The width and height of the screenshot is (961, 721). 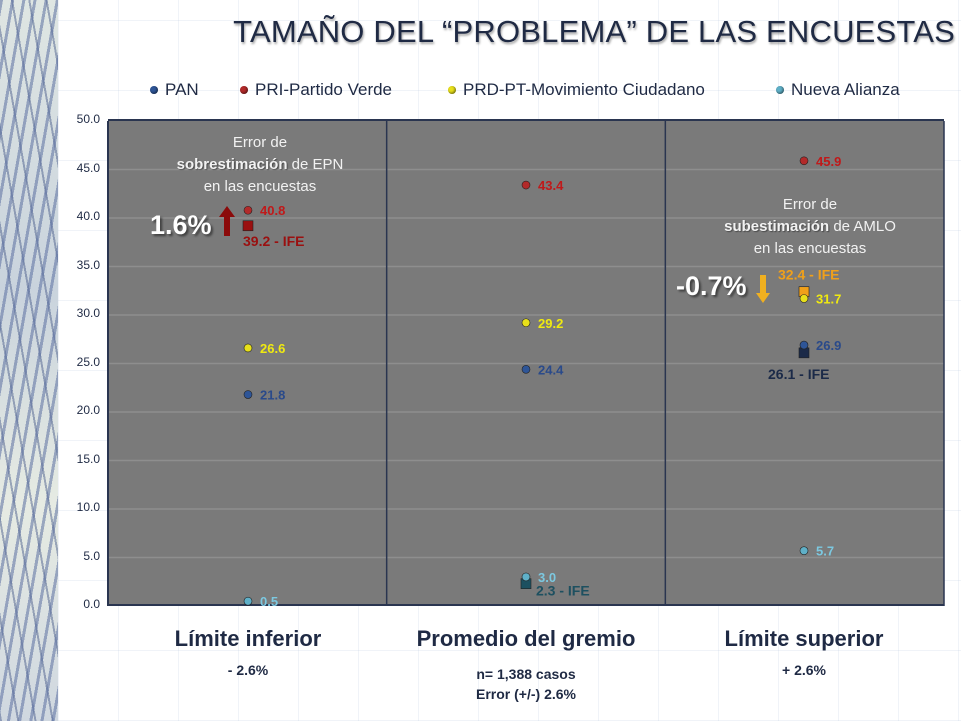 I want to click on note-line: sobrestimación de EPN, so click(x=260, y=165).